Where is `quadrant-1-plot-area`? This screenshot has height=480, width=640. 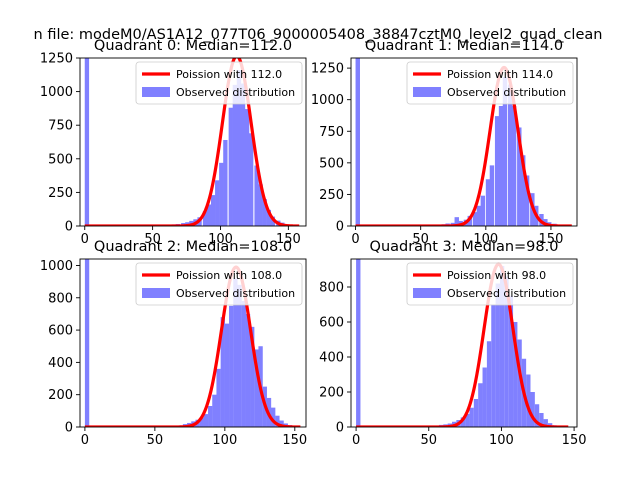 quadrant-1-plot-area is located at coordinates (463, 142).